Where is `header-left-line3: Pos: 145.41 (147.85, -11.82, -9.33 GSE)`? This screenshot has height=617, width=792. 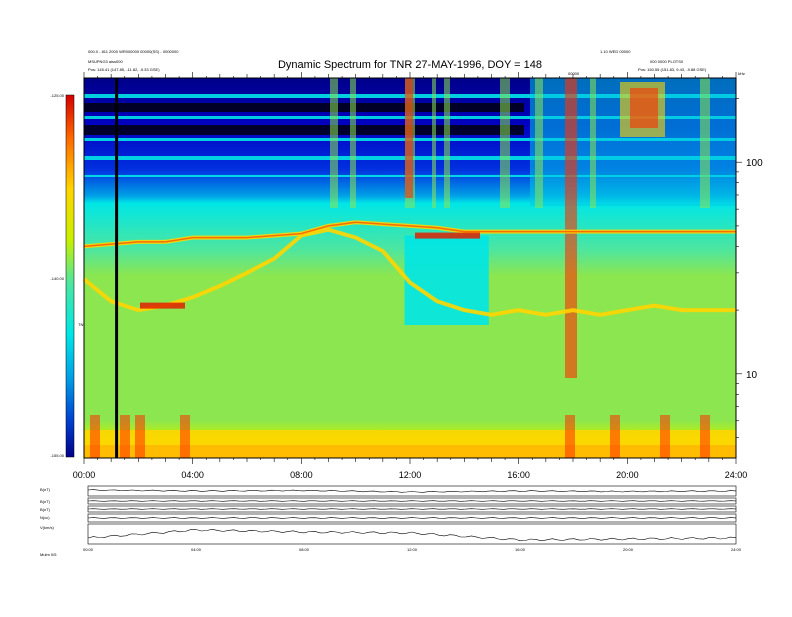 header-left-line3: Pos: 145.41 (147.85, -11.82, -9.33 GSE) is located at coordinates (124, 69).